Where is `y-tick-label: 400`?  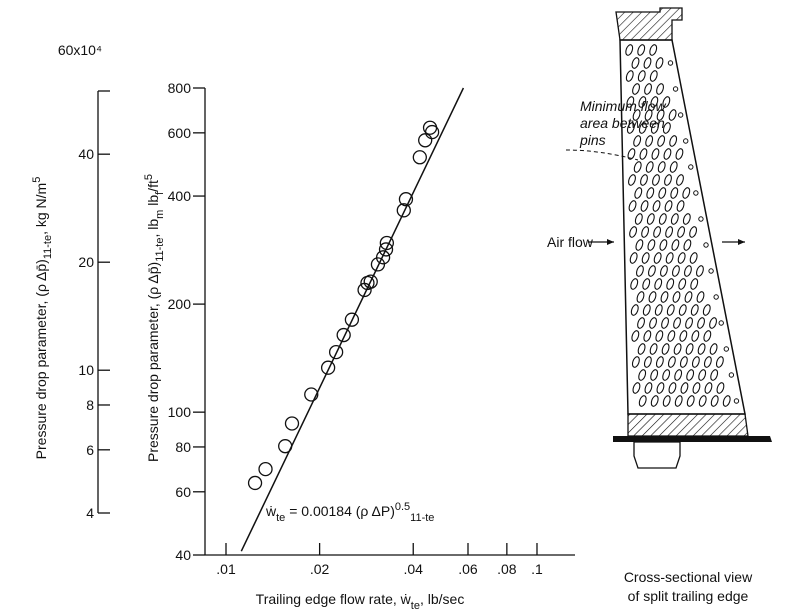
y-tick-label: 400 is located at coordinates (180, 196).